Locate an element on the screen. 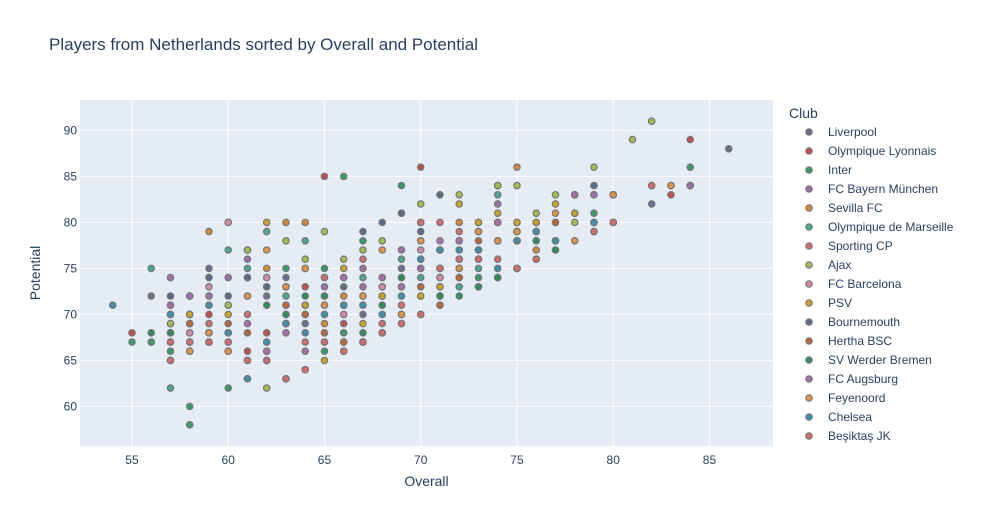  legend-item: Olympique de Marseille is located at coordinates (879, 227).